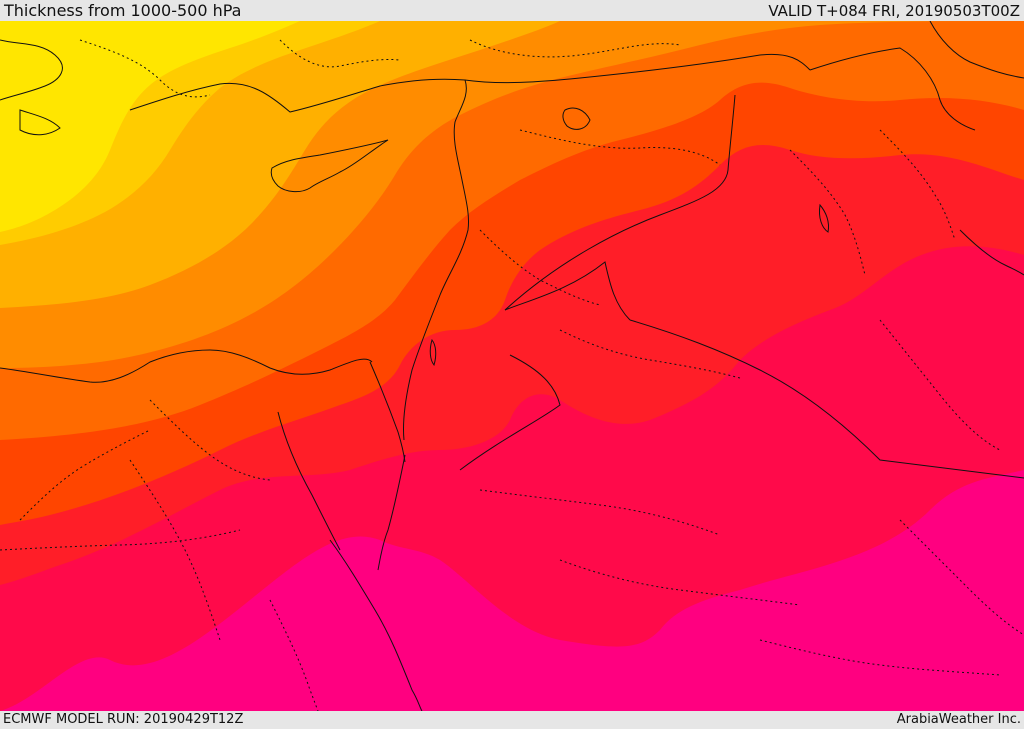  What do you see at coordinates (576, 118) in the screenshot?
I see `lake-van` at bounding box center [576, 118].